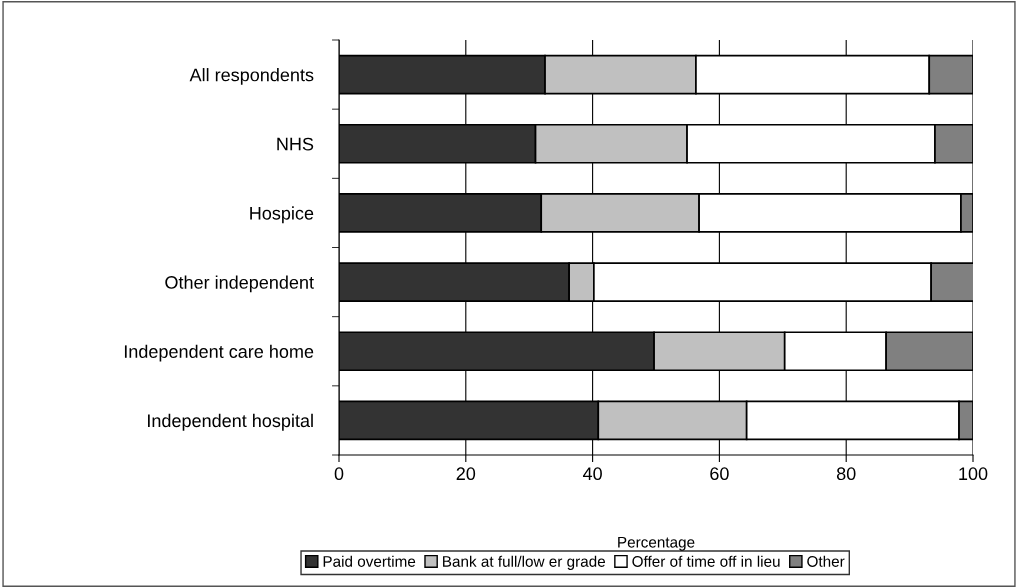 The width and height of the screenshot is (1018, 588). I want to click on x-tick-label: 60, so click(719, 474).